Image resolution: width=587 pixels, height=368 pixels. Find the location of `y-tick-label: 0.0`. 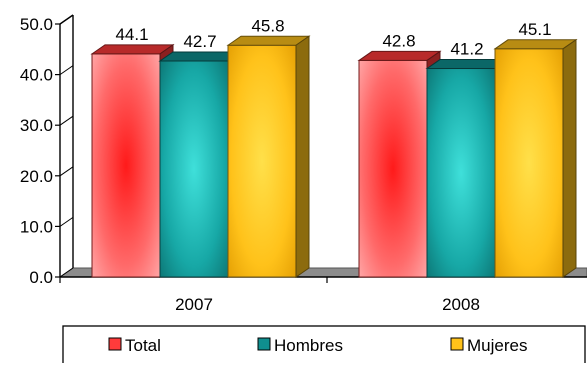

y-tick-label: 0.0 is located at coordinates (41, 277).